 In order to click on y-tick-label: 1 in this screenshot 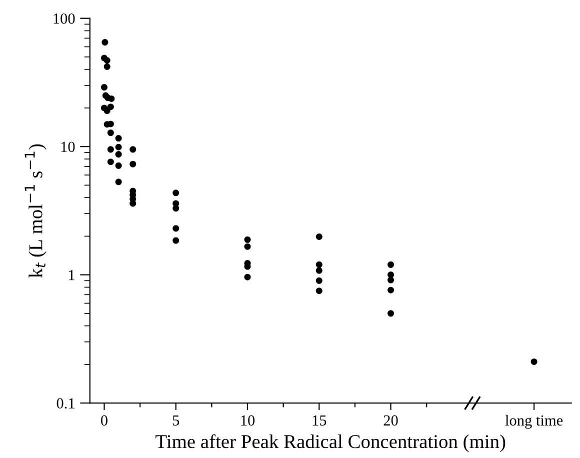, I will do `click(71, 275)`.